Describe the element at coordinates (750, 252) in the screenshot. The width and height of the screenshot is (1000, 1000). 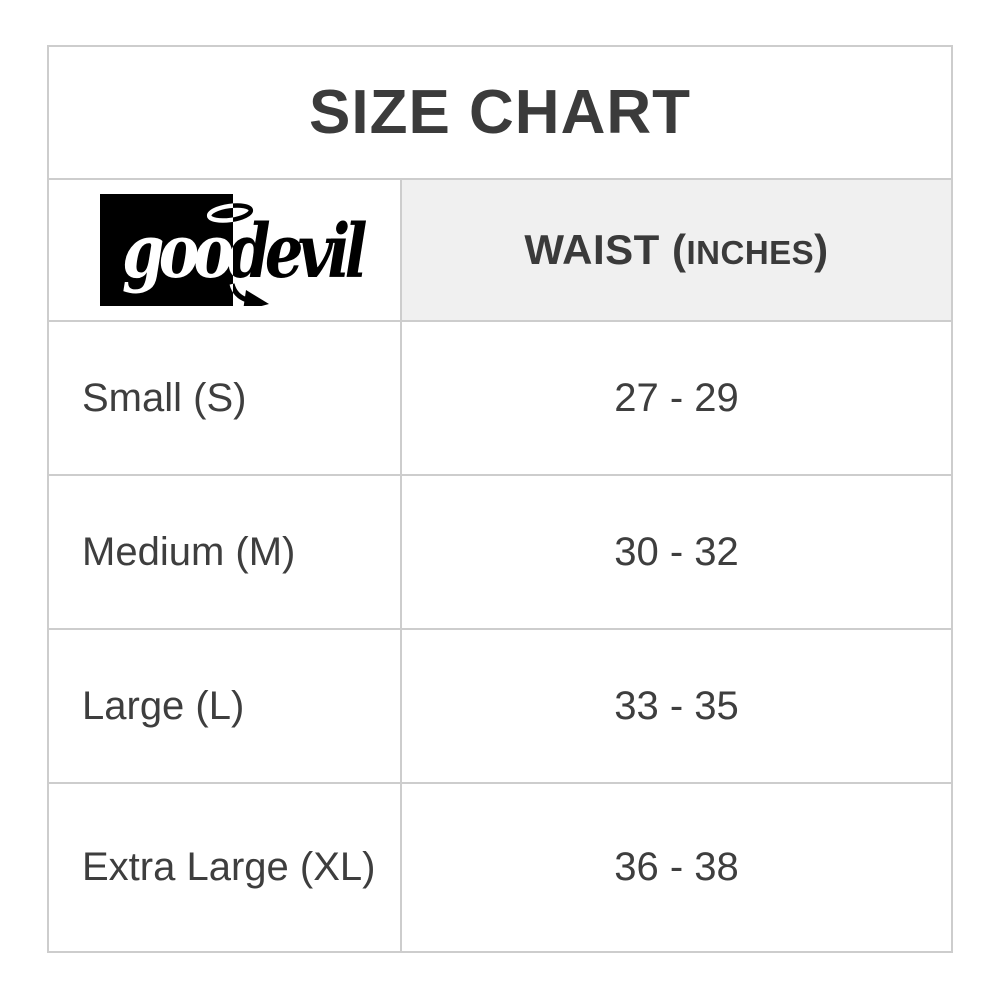
I see `waist-unit-label: INCHES` at that location.